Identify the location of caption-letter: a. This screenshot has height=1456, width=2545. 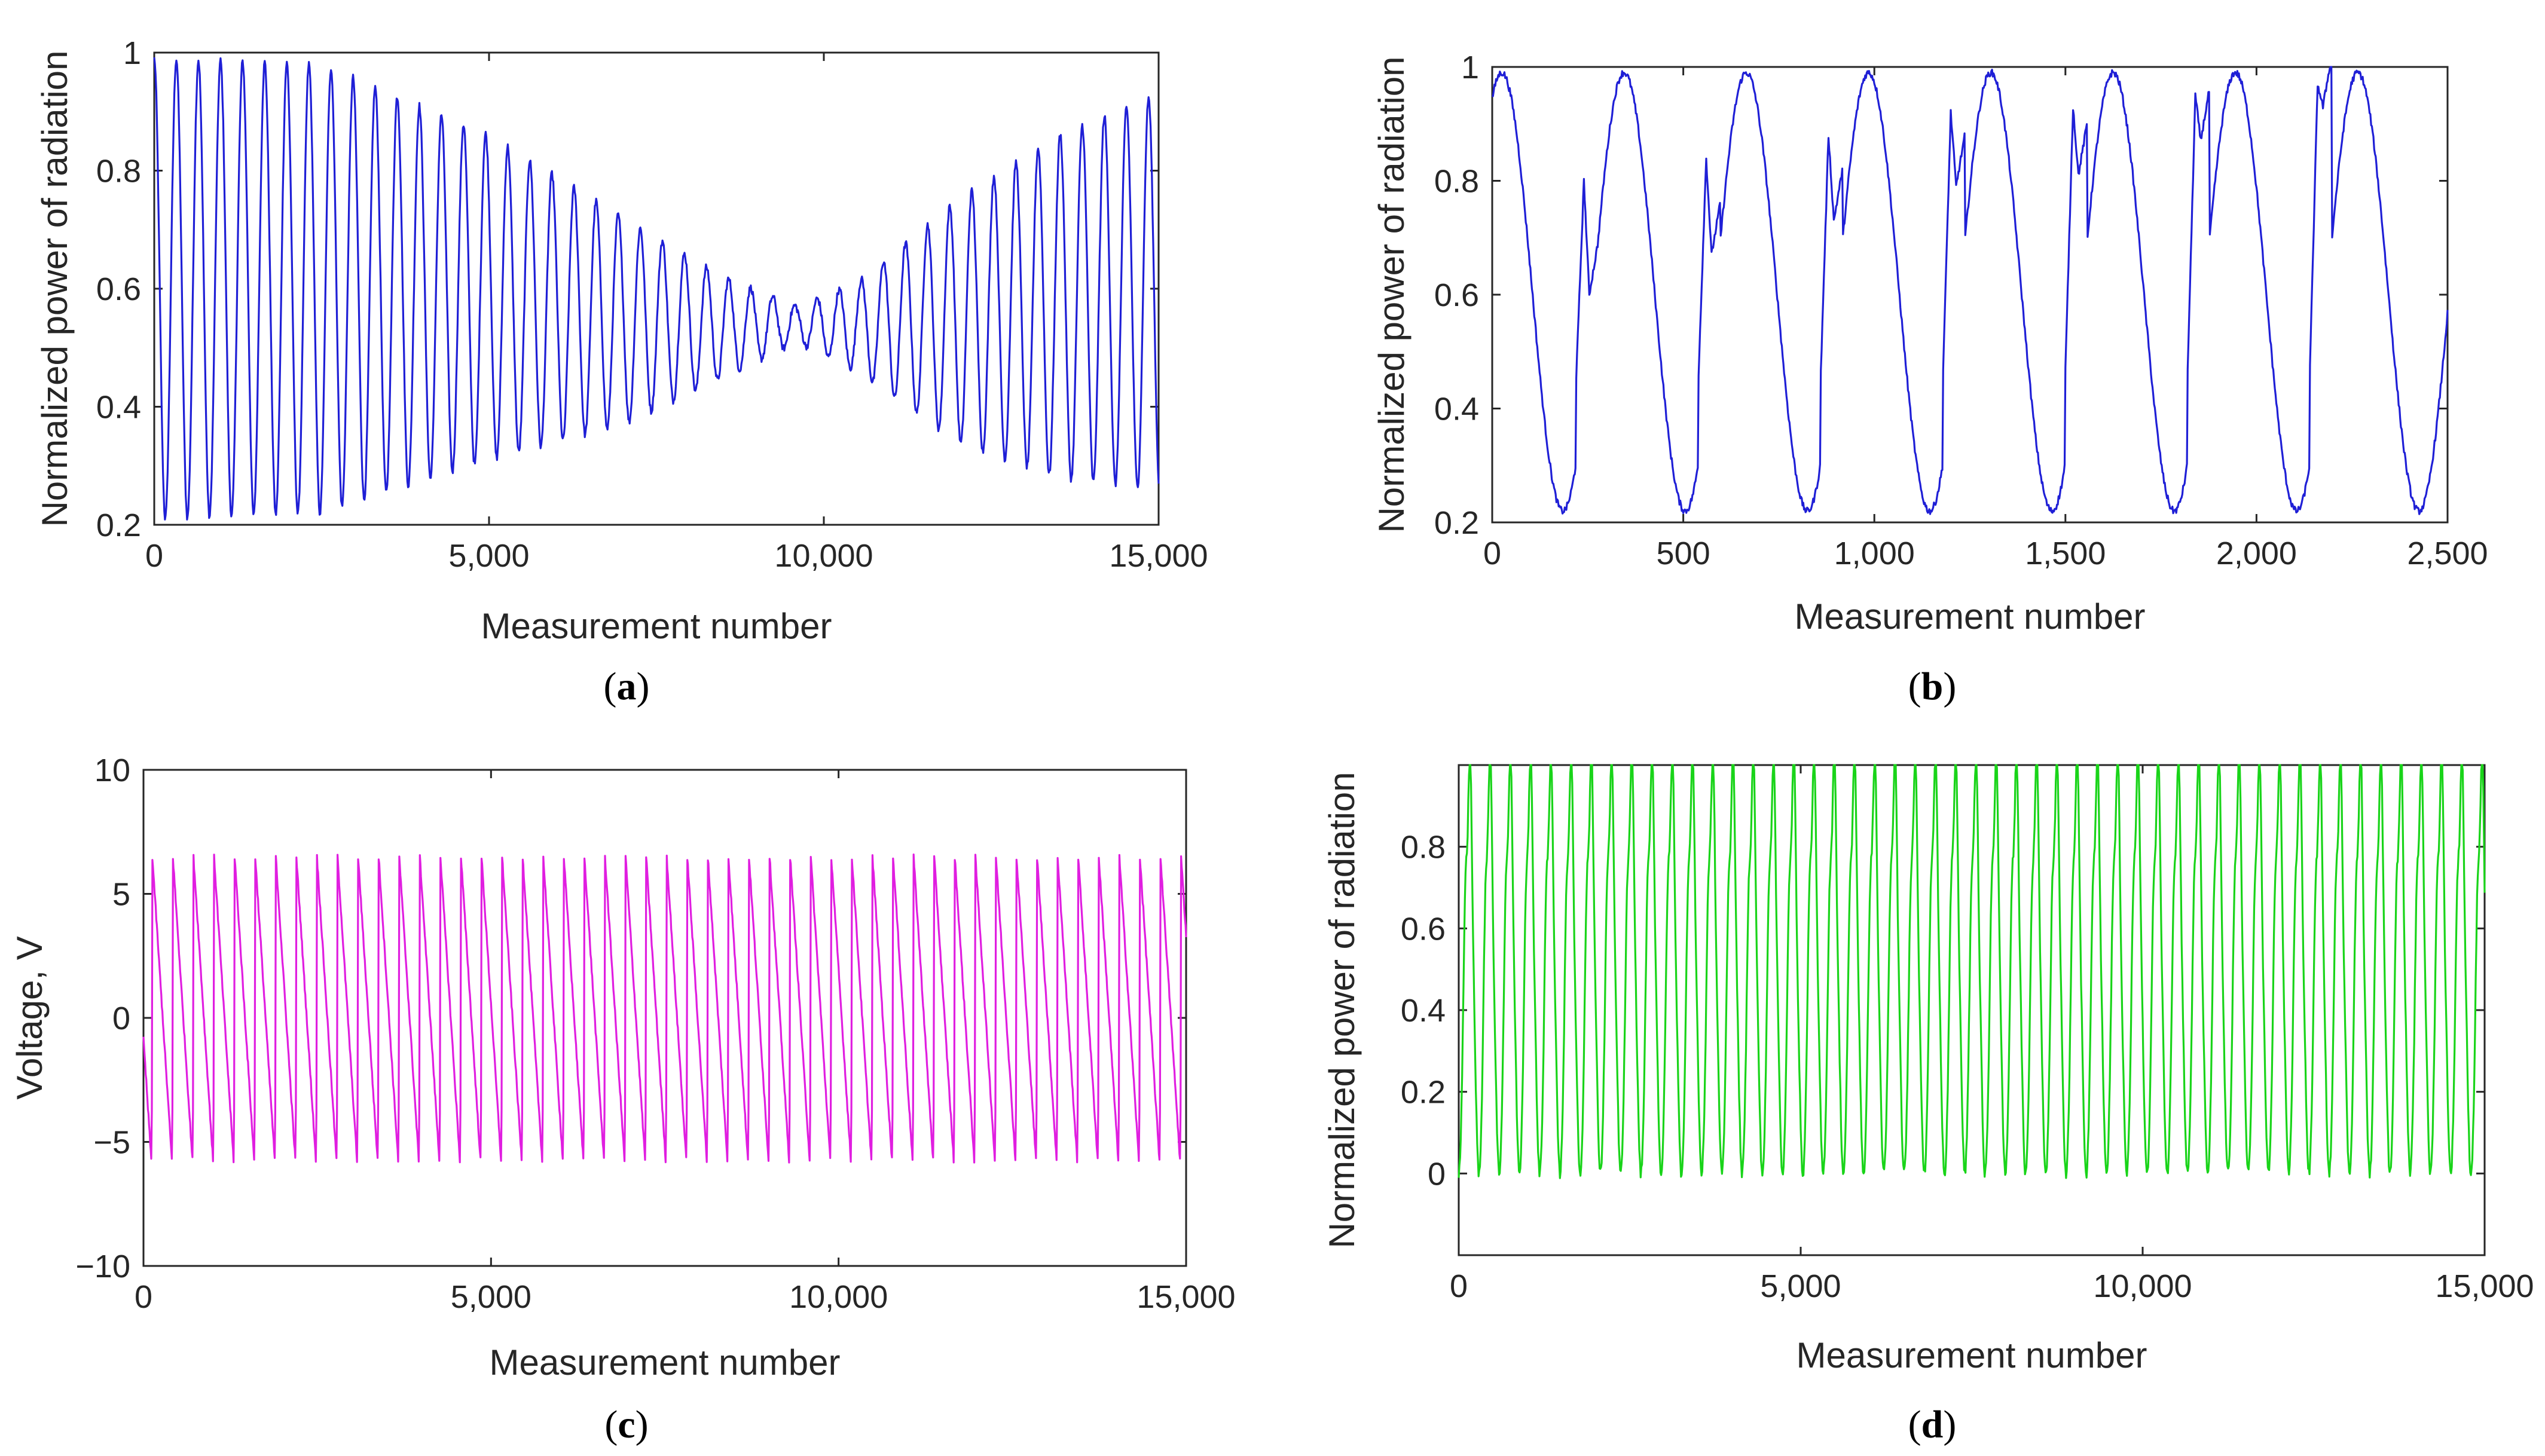
(627, 686).